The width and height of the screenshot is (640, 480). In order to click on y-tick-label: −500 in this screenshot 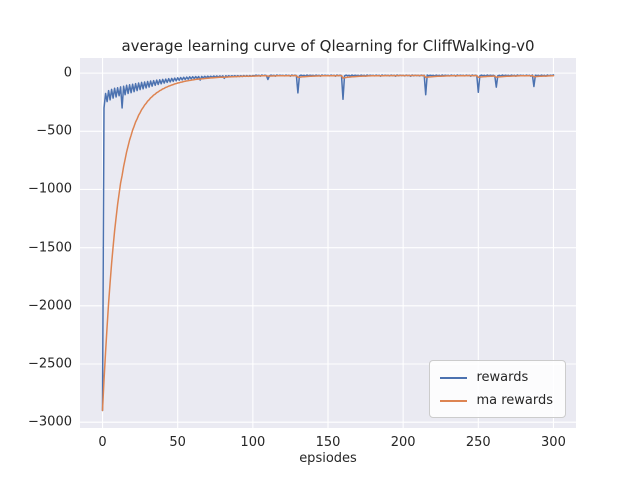, I will do `click(54, 131)`.